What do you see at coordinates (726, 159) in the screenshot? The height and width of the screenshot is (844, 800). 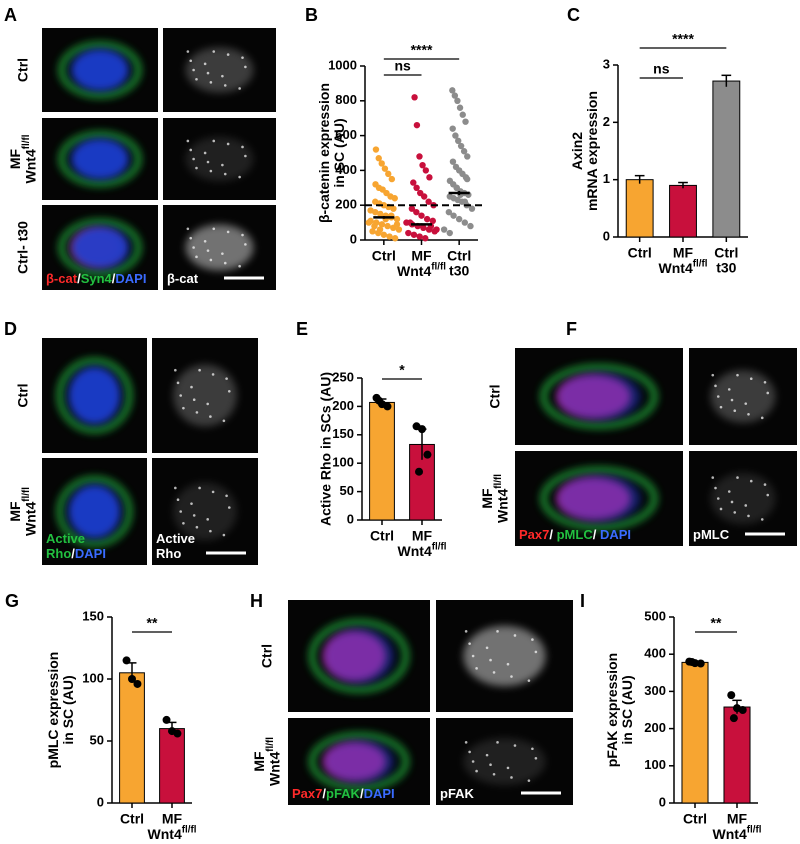 I see `bar` at bounding box center [726, 159].